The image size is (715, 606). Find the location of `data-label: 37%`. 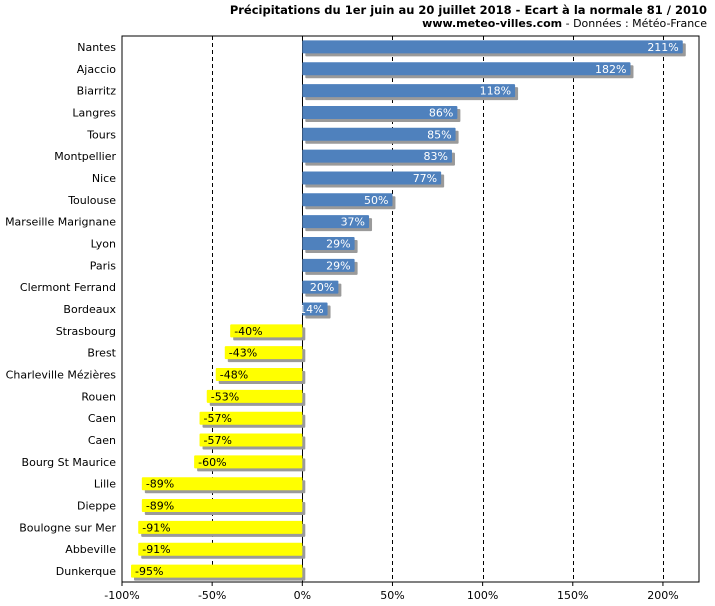

data-label: 37% is located at coordinates (353, 222).